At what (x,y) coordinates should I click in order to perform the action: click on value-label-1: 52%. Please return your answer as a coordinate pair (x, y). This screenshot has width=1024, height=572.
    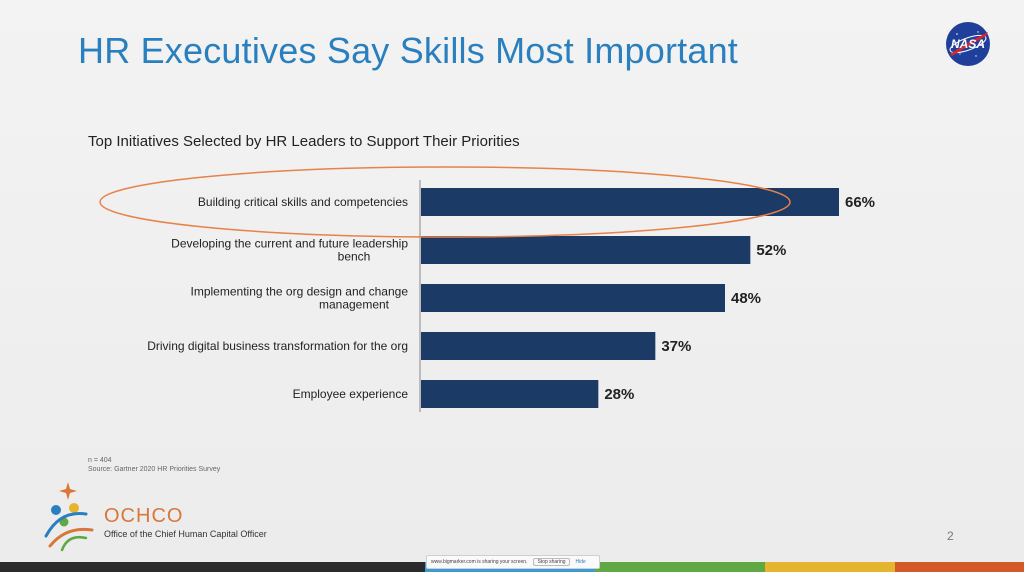
    Looking at the image, I should click on (771, 250).